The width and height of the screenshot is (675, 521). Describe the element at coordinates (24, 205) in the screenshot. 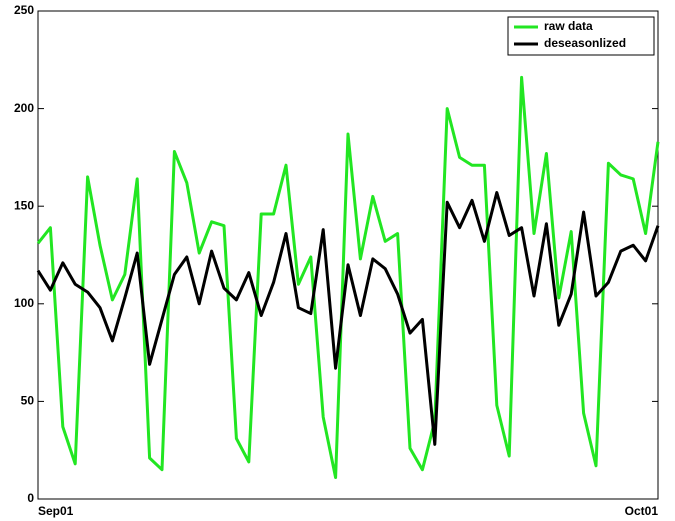

I see `y-tick-label: 150` at that location.